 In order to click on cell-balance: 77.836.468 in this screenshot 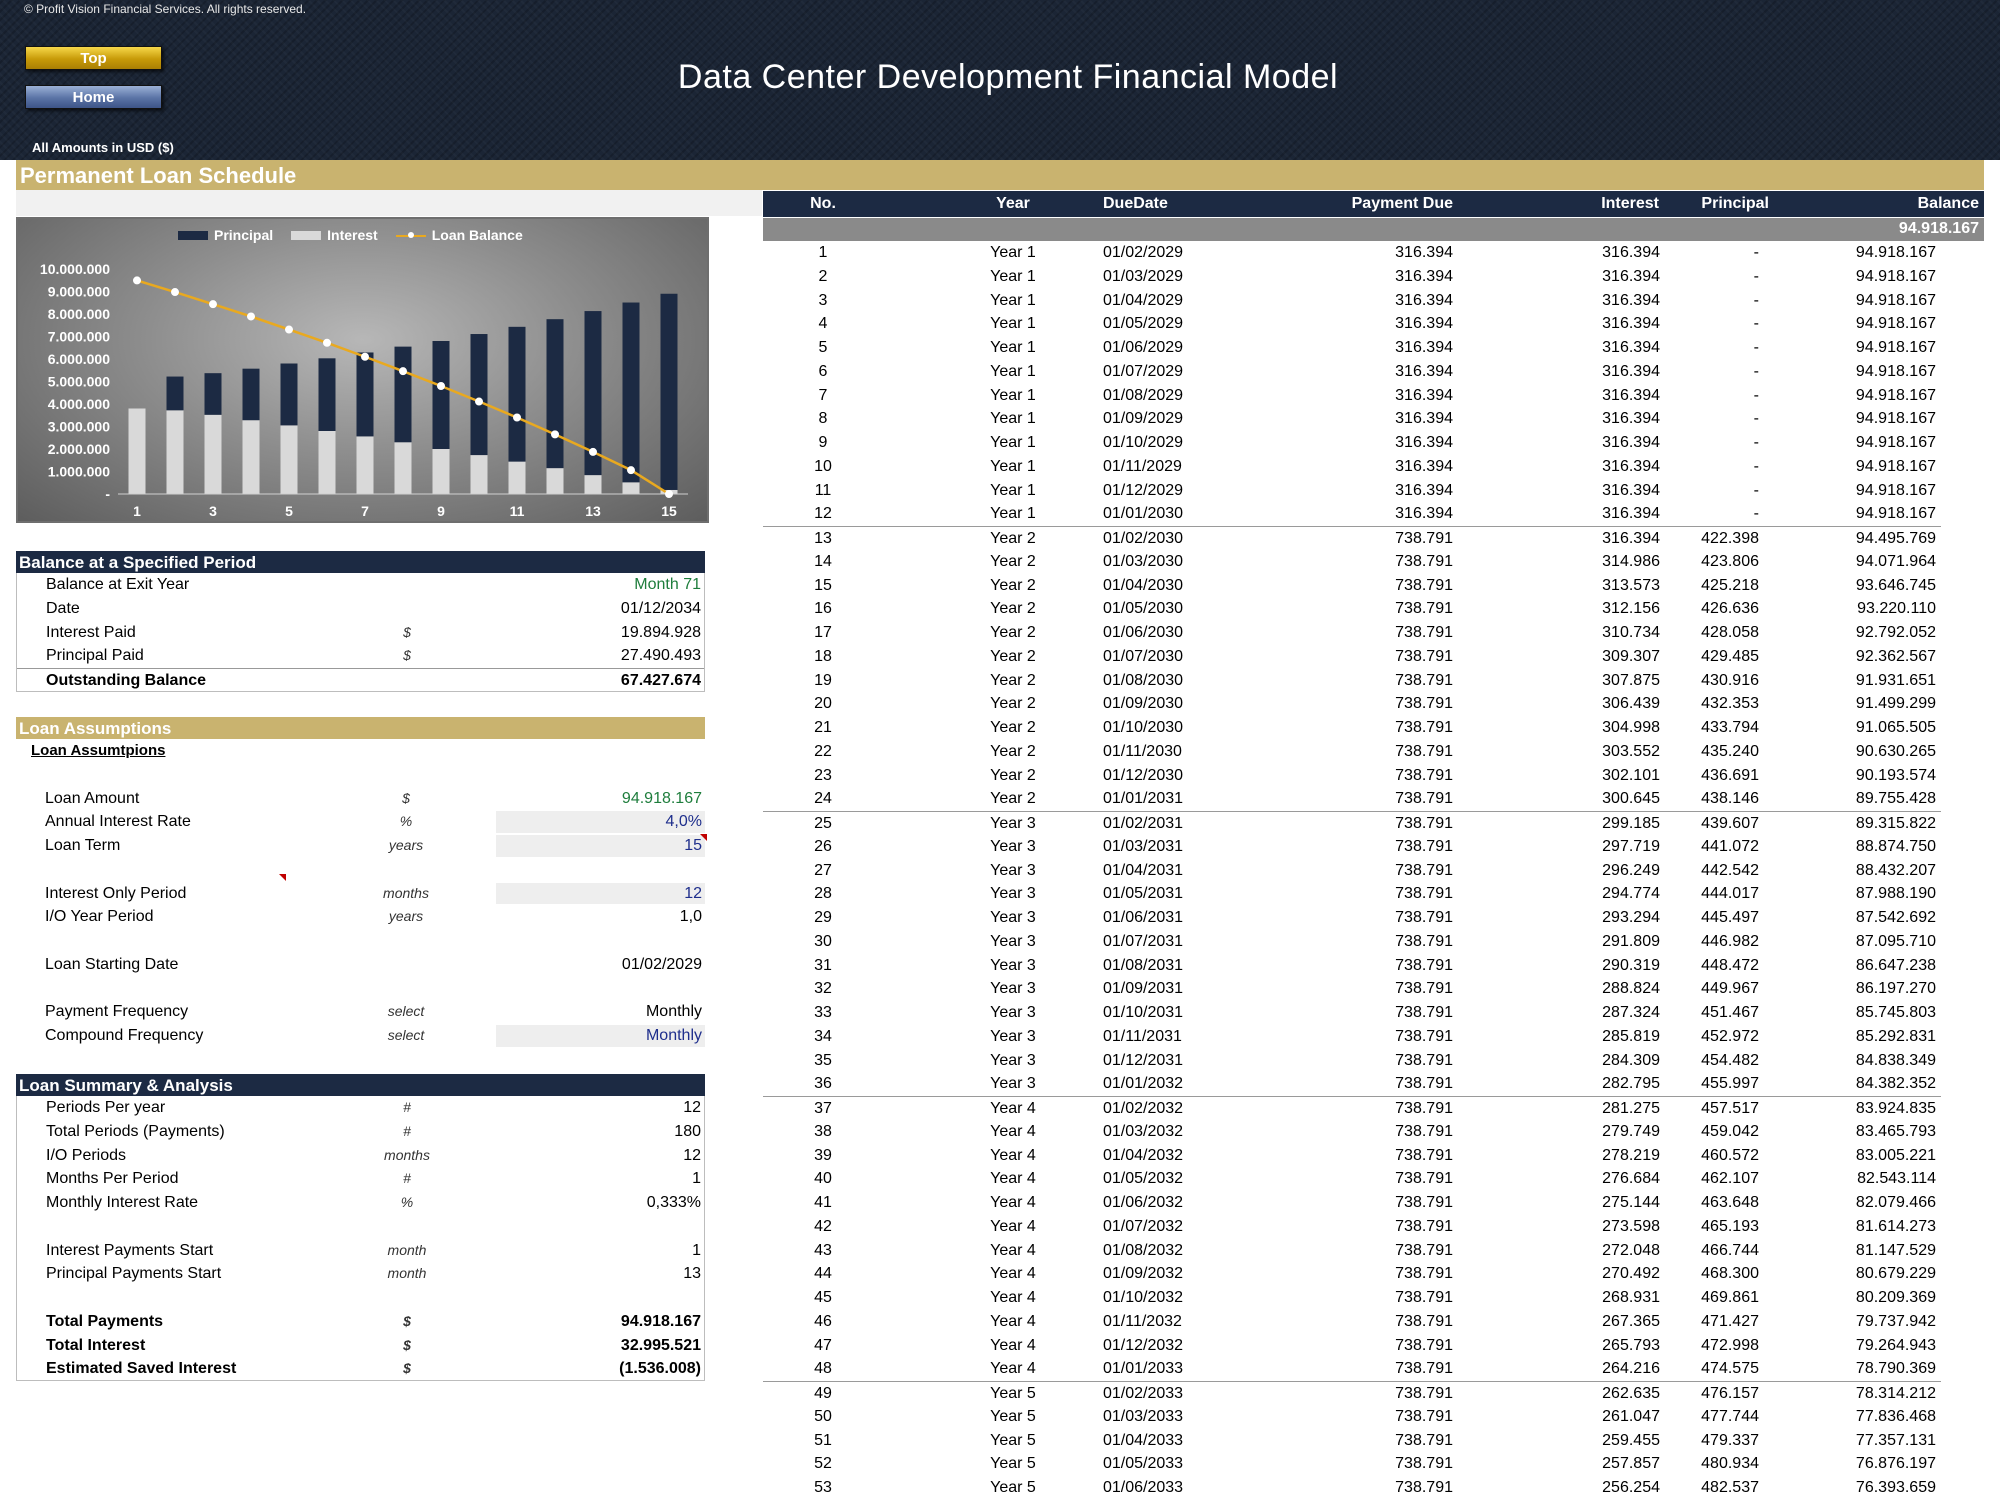, I will do `click(1895, 1416)`.